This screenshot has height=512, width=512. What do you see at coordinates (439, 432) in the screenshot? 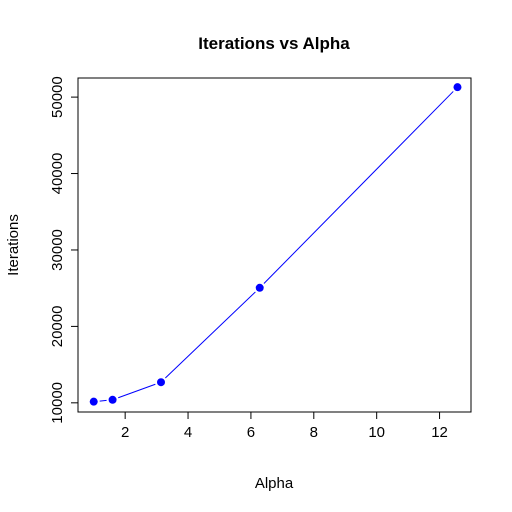
I see `x-tick-label: 12` at bounding box center [439, 432].